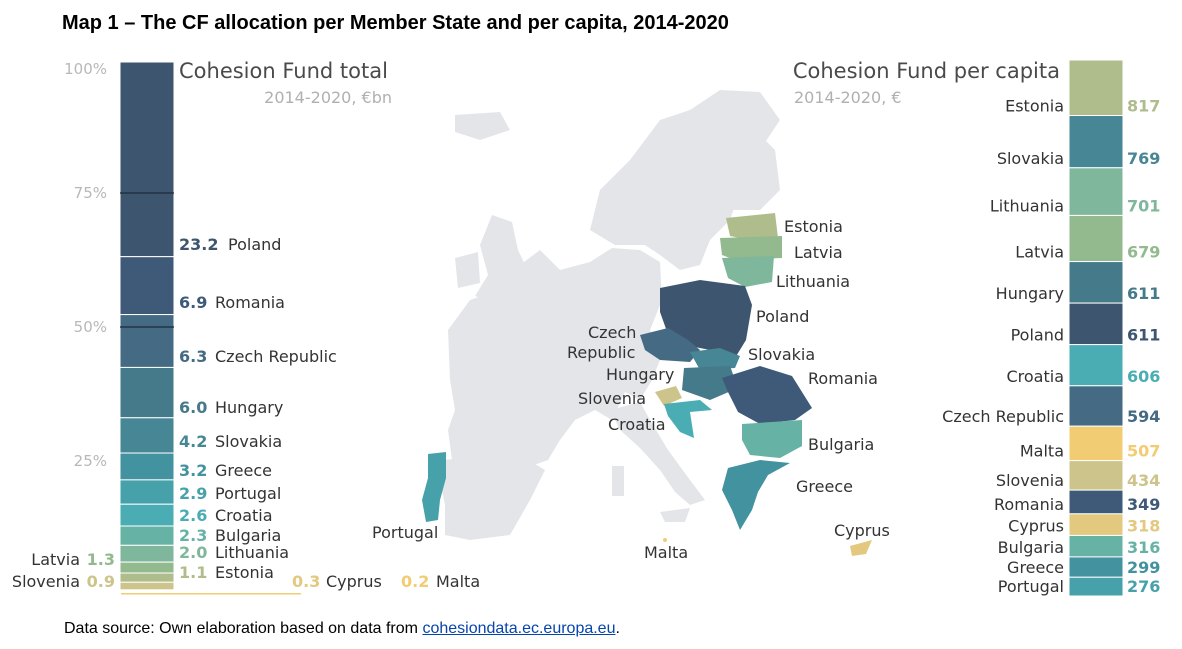 The image size is (1182, 649). What do you see at coordinates (243, 470) in the screenshot?
I see `total-name-greece: Greece` at bounding box center [243, 470].